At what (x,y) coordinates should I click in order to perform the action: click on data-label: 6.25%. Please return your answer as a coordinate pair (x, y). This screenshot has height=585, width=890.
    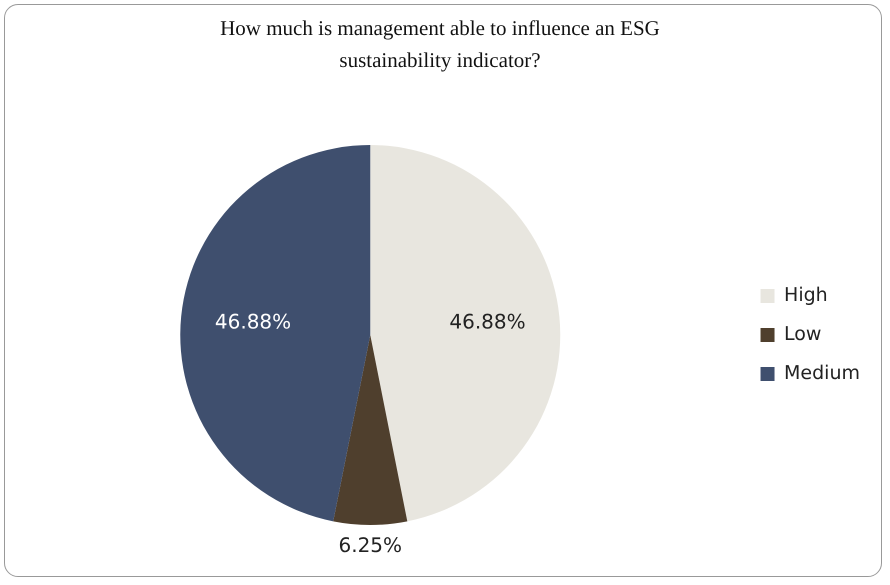
    Looking at the image, I should click on (370, 545).